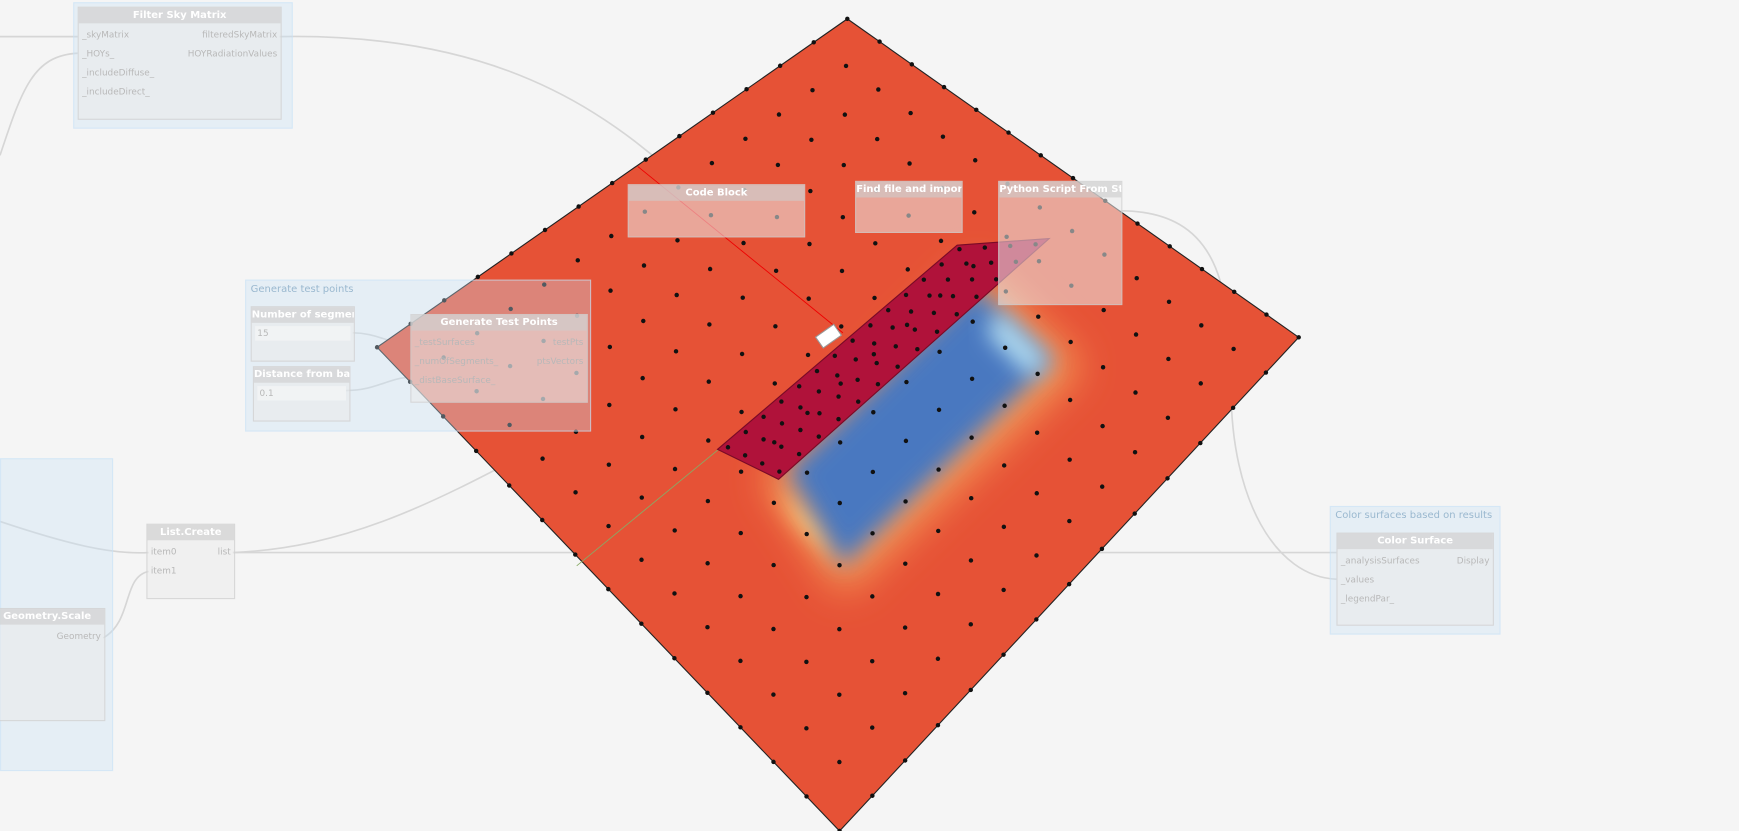  I want to click on node-title: List.Create, so click(191, 532).